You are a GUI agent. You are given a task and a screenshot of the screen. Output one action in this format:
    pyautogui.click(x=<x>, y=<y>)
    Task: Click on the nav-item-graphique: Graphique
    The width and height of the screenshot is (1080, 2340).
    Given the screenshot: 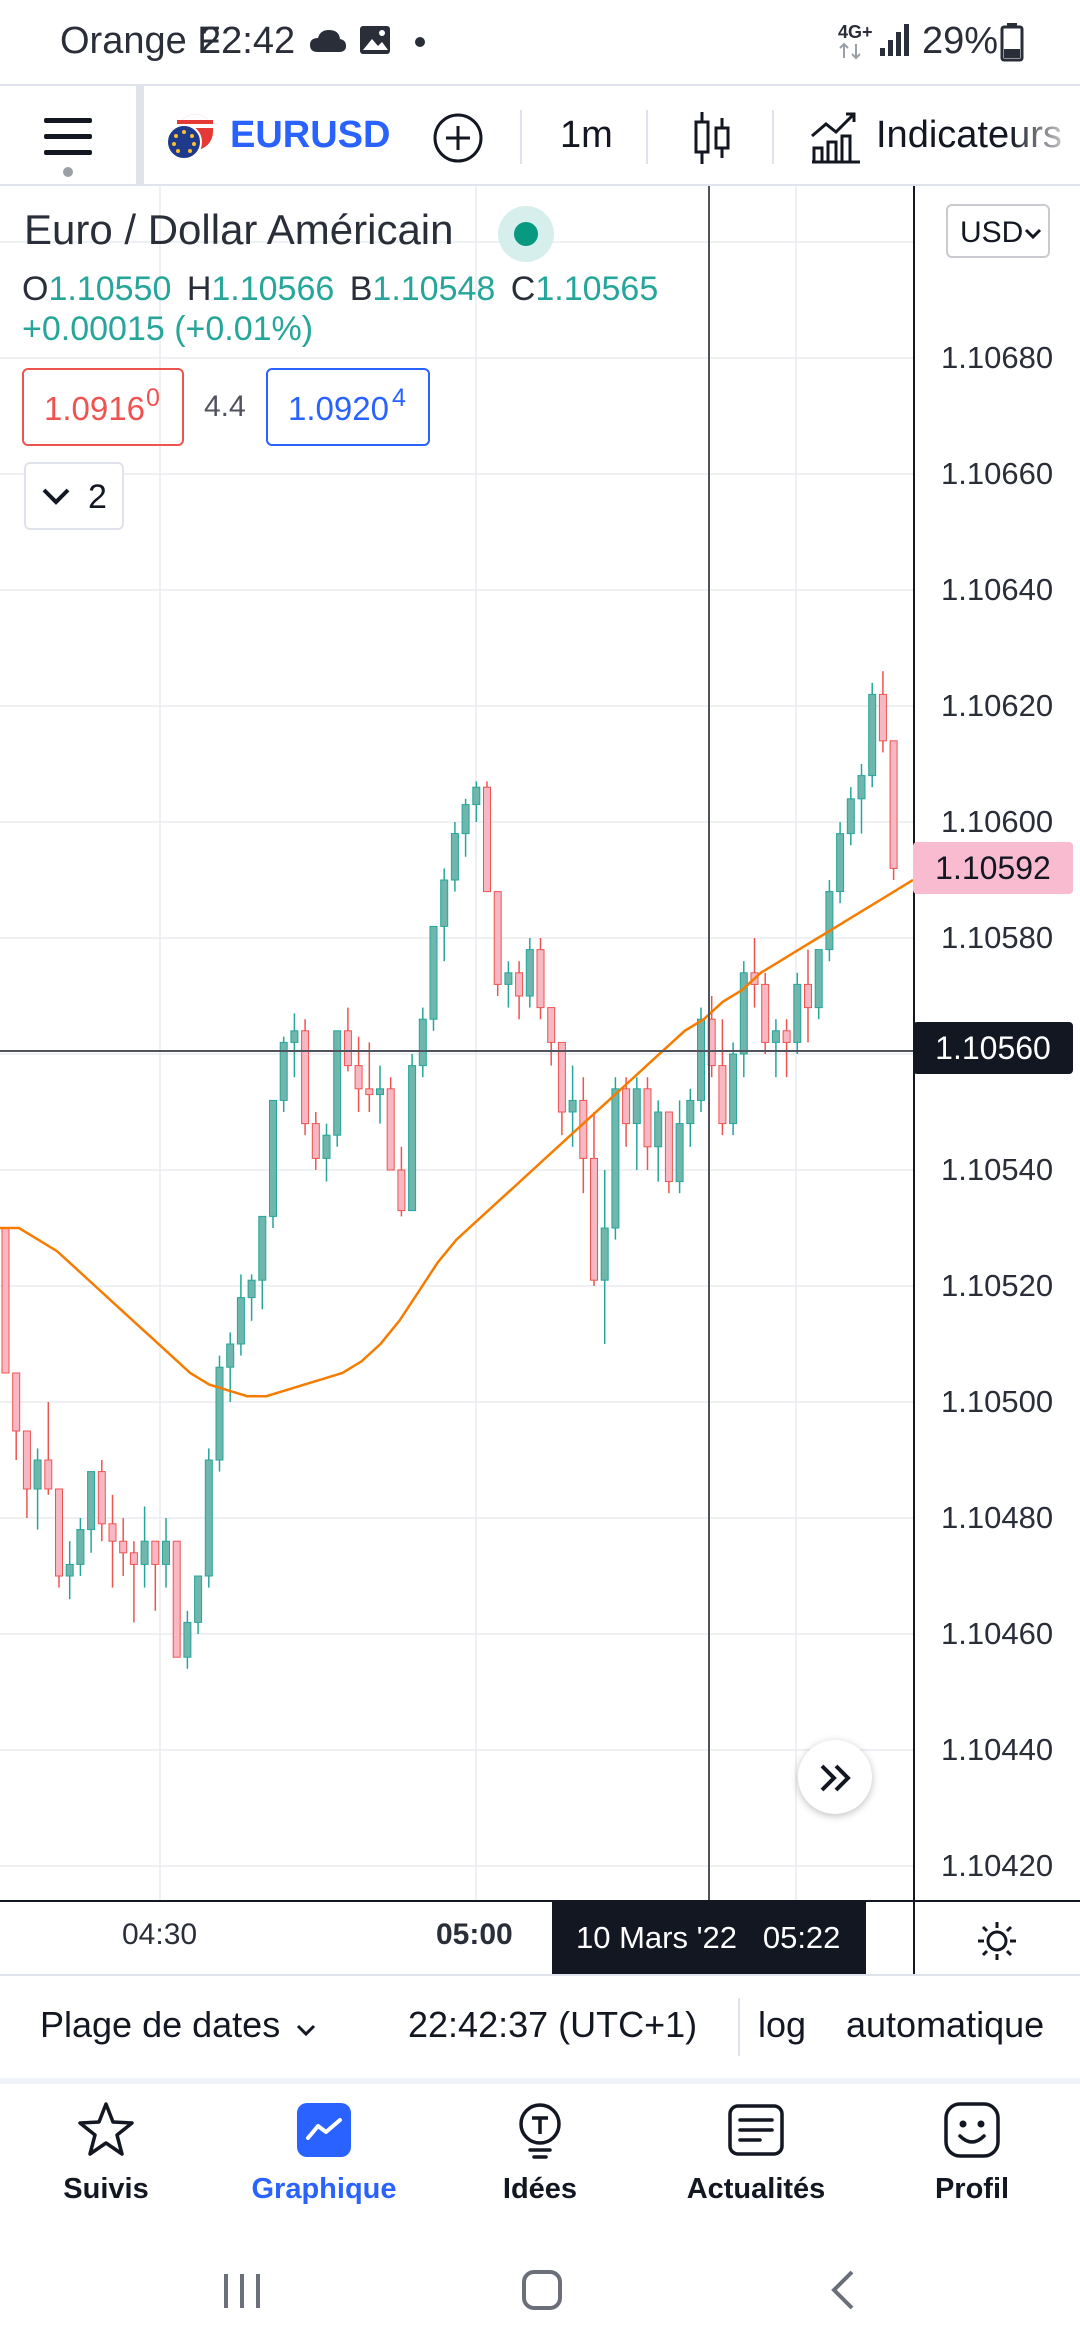 What is the action you would take?
    pyautogui.click(x=324, y=2153)
    